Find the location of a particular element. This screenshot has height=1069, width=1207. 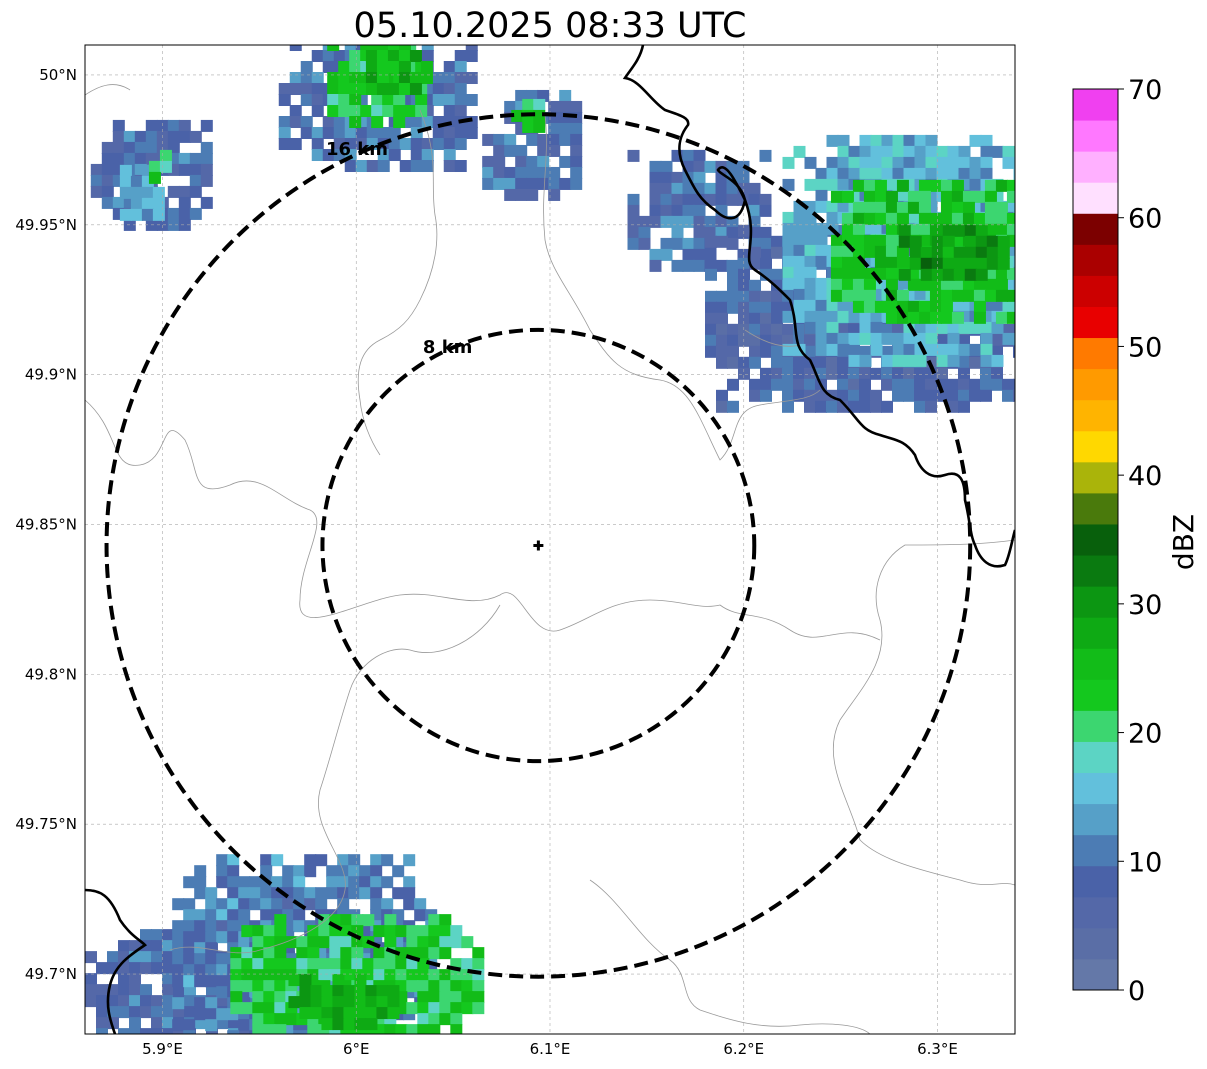

colorbar: 0 10 20 30 40 50 60 70 is located at coordinates (1117, 541).